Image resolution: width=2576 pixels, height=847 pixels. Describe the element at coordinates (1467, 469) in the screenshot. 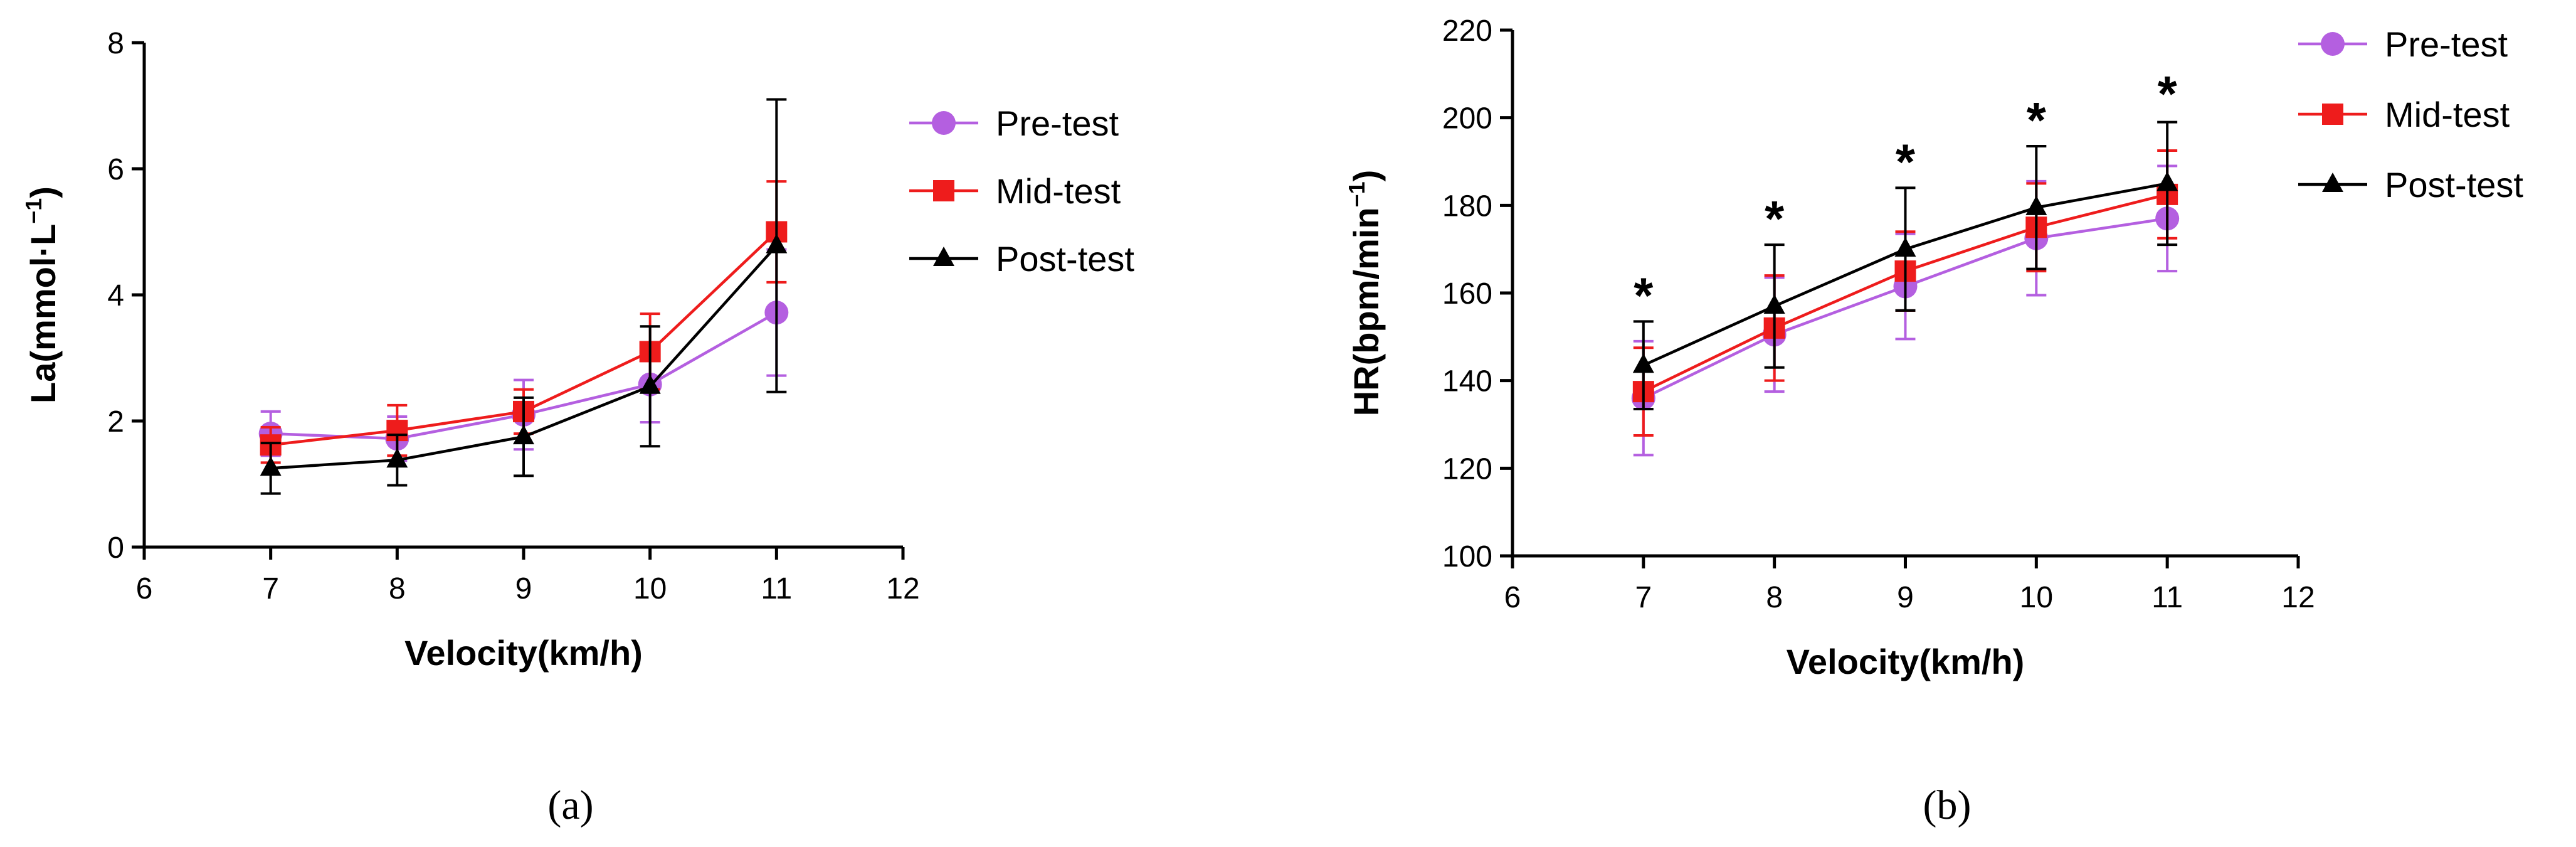

I see `y-tick-label: 120` at that location.